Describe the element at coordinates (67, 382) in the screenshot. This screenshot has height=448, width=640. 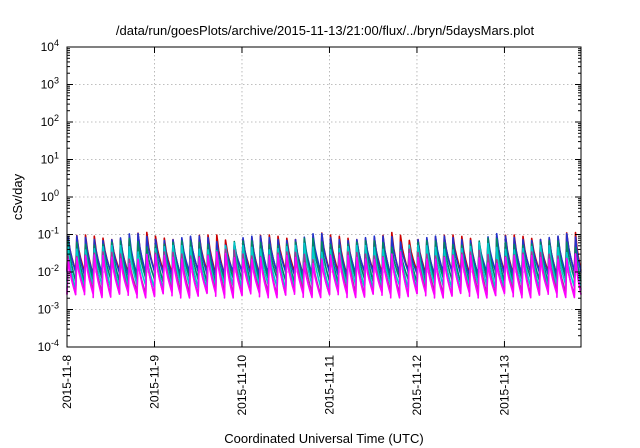
I see `x-tick-label: 2015-11-8` at that location.